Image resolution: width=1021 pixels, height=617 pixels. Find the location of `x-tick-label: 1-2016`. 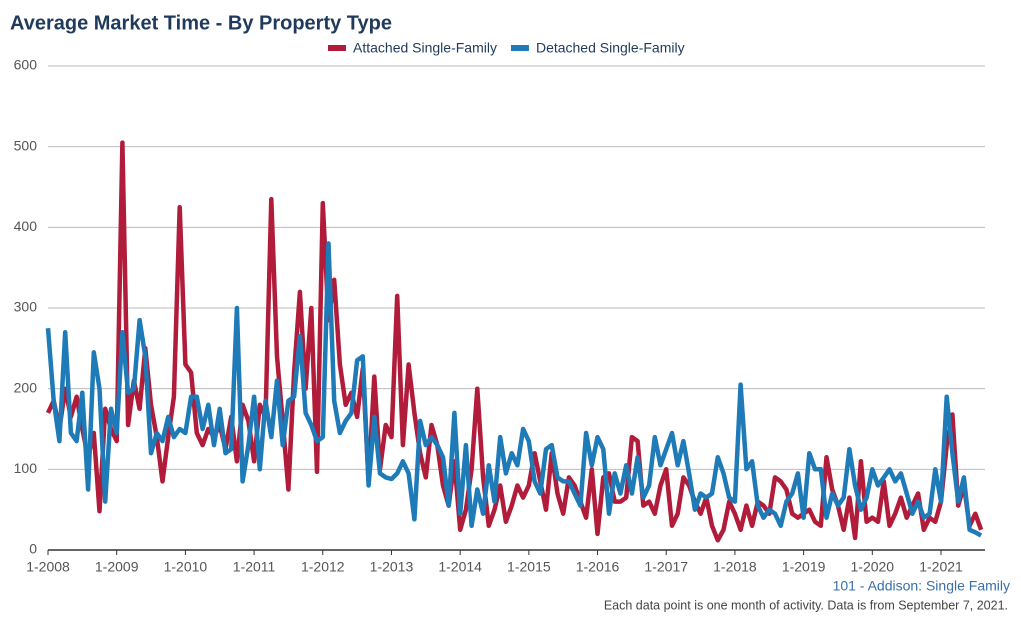

x-tick-label: 1-2016 is located at coordinates (598, 567).